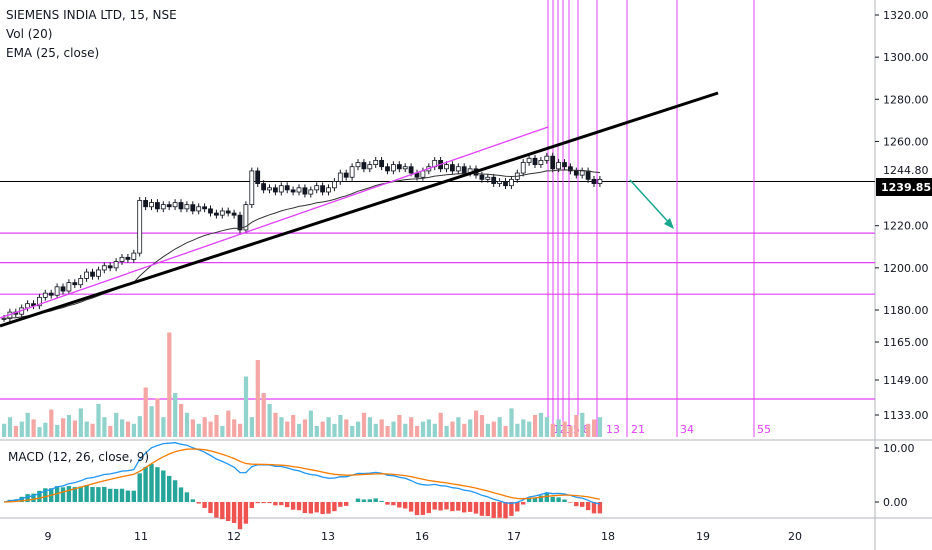 The width and height of the screenshot is (932, 550). Describe the element at coordinates (906, 342) in the screenshot. I see `volume-tick-label: 1165.00` at that location.